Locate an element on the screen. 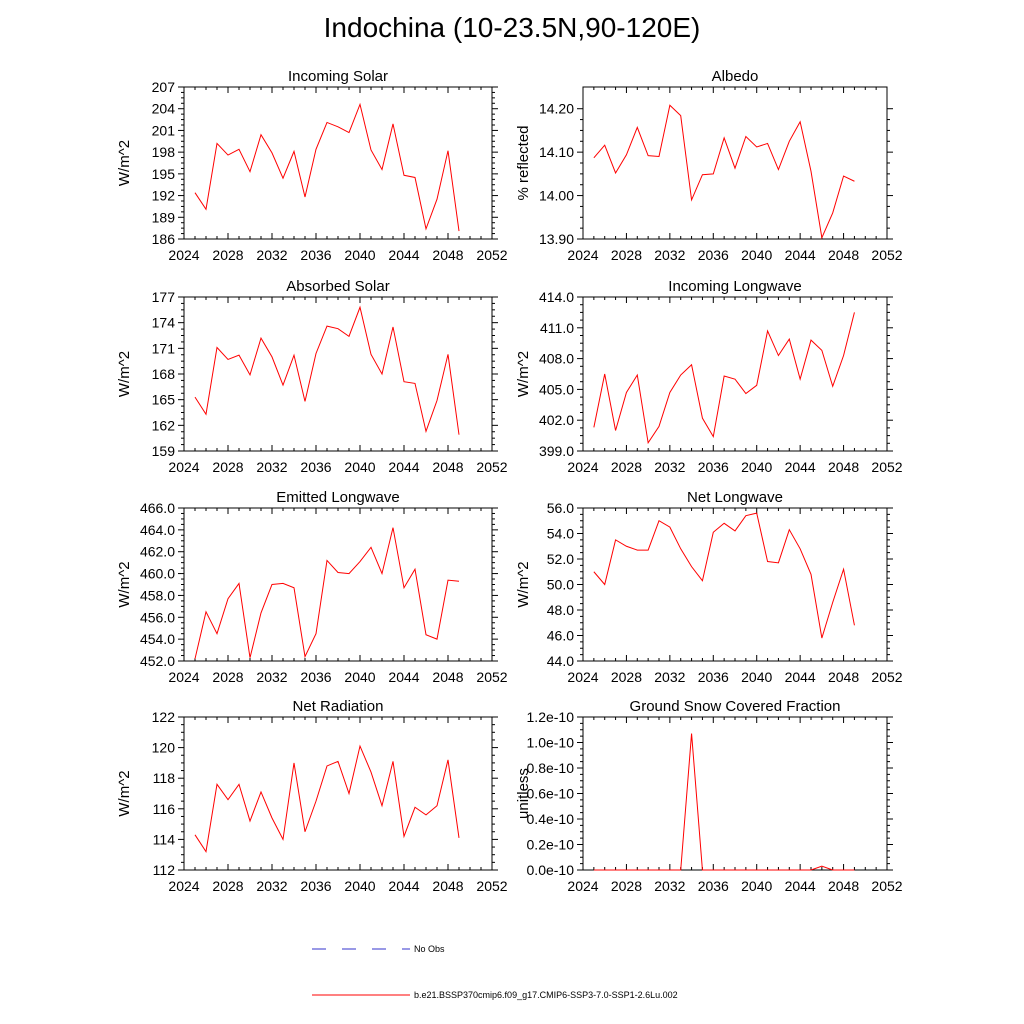 The height and width of the screenshot is (1024, 1024). y-tick-label: 116 is located at coordinates (164, 809).